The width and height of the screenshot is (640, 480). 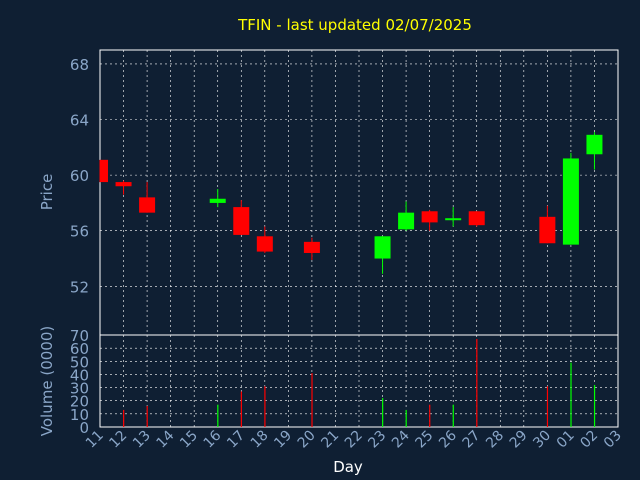 I want to click on price-tick-label: 68, so click(x=79, y=65).